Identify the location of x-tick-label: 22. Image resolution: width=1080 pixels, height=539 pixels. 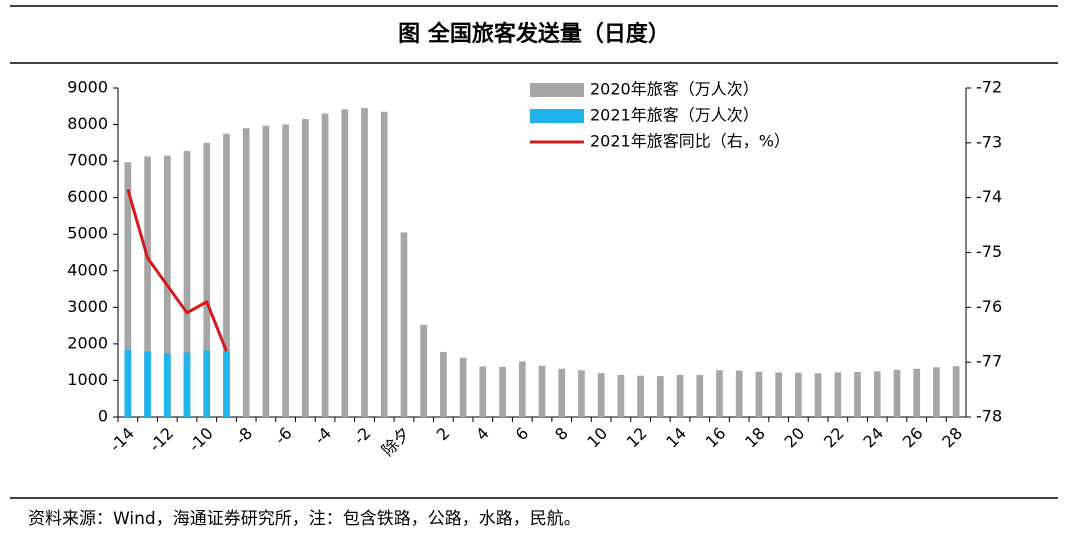
(834, 438).